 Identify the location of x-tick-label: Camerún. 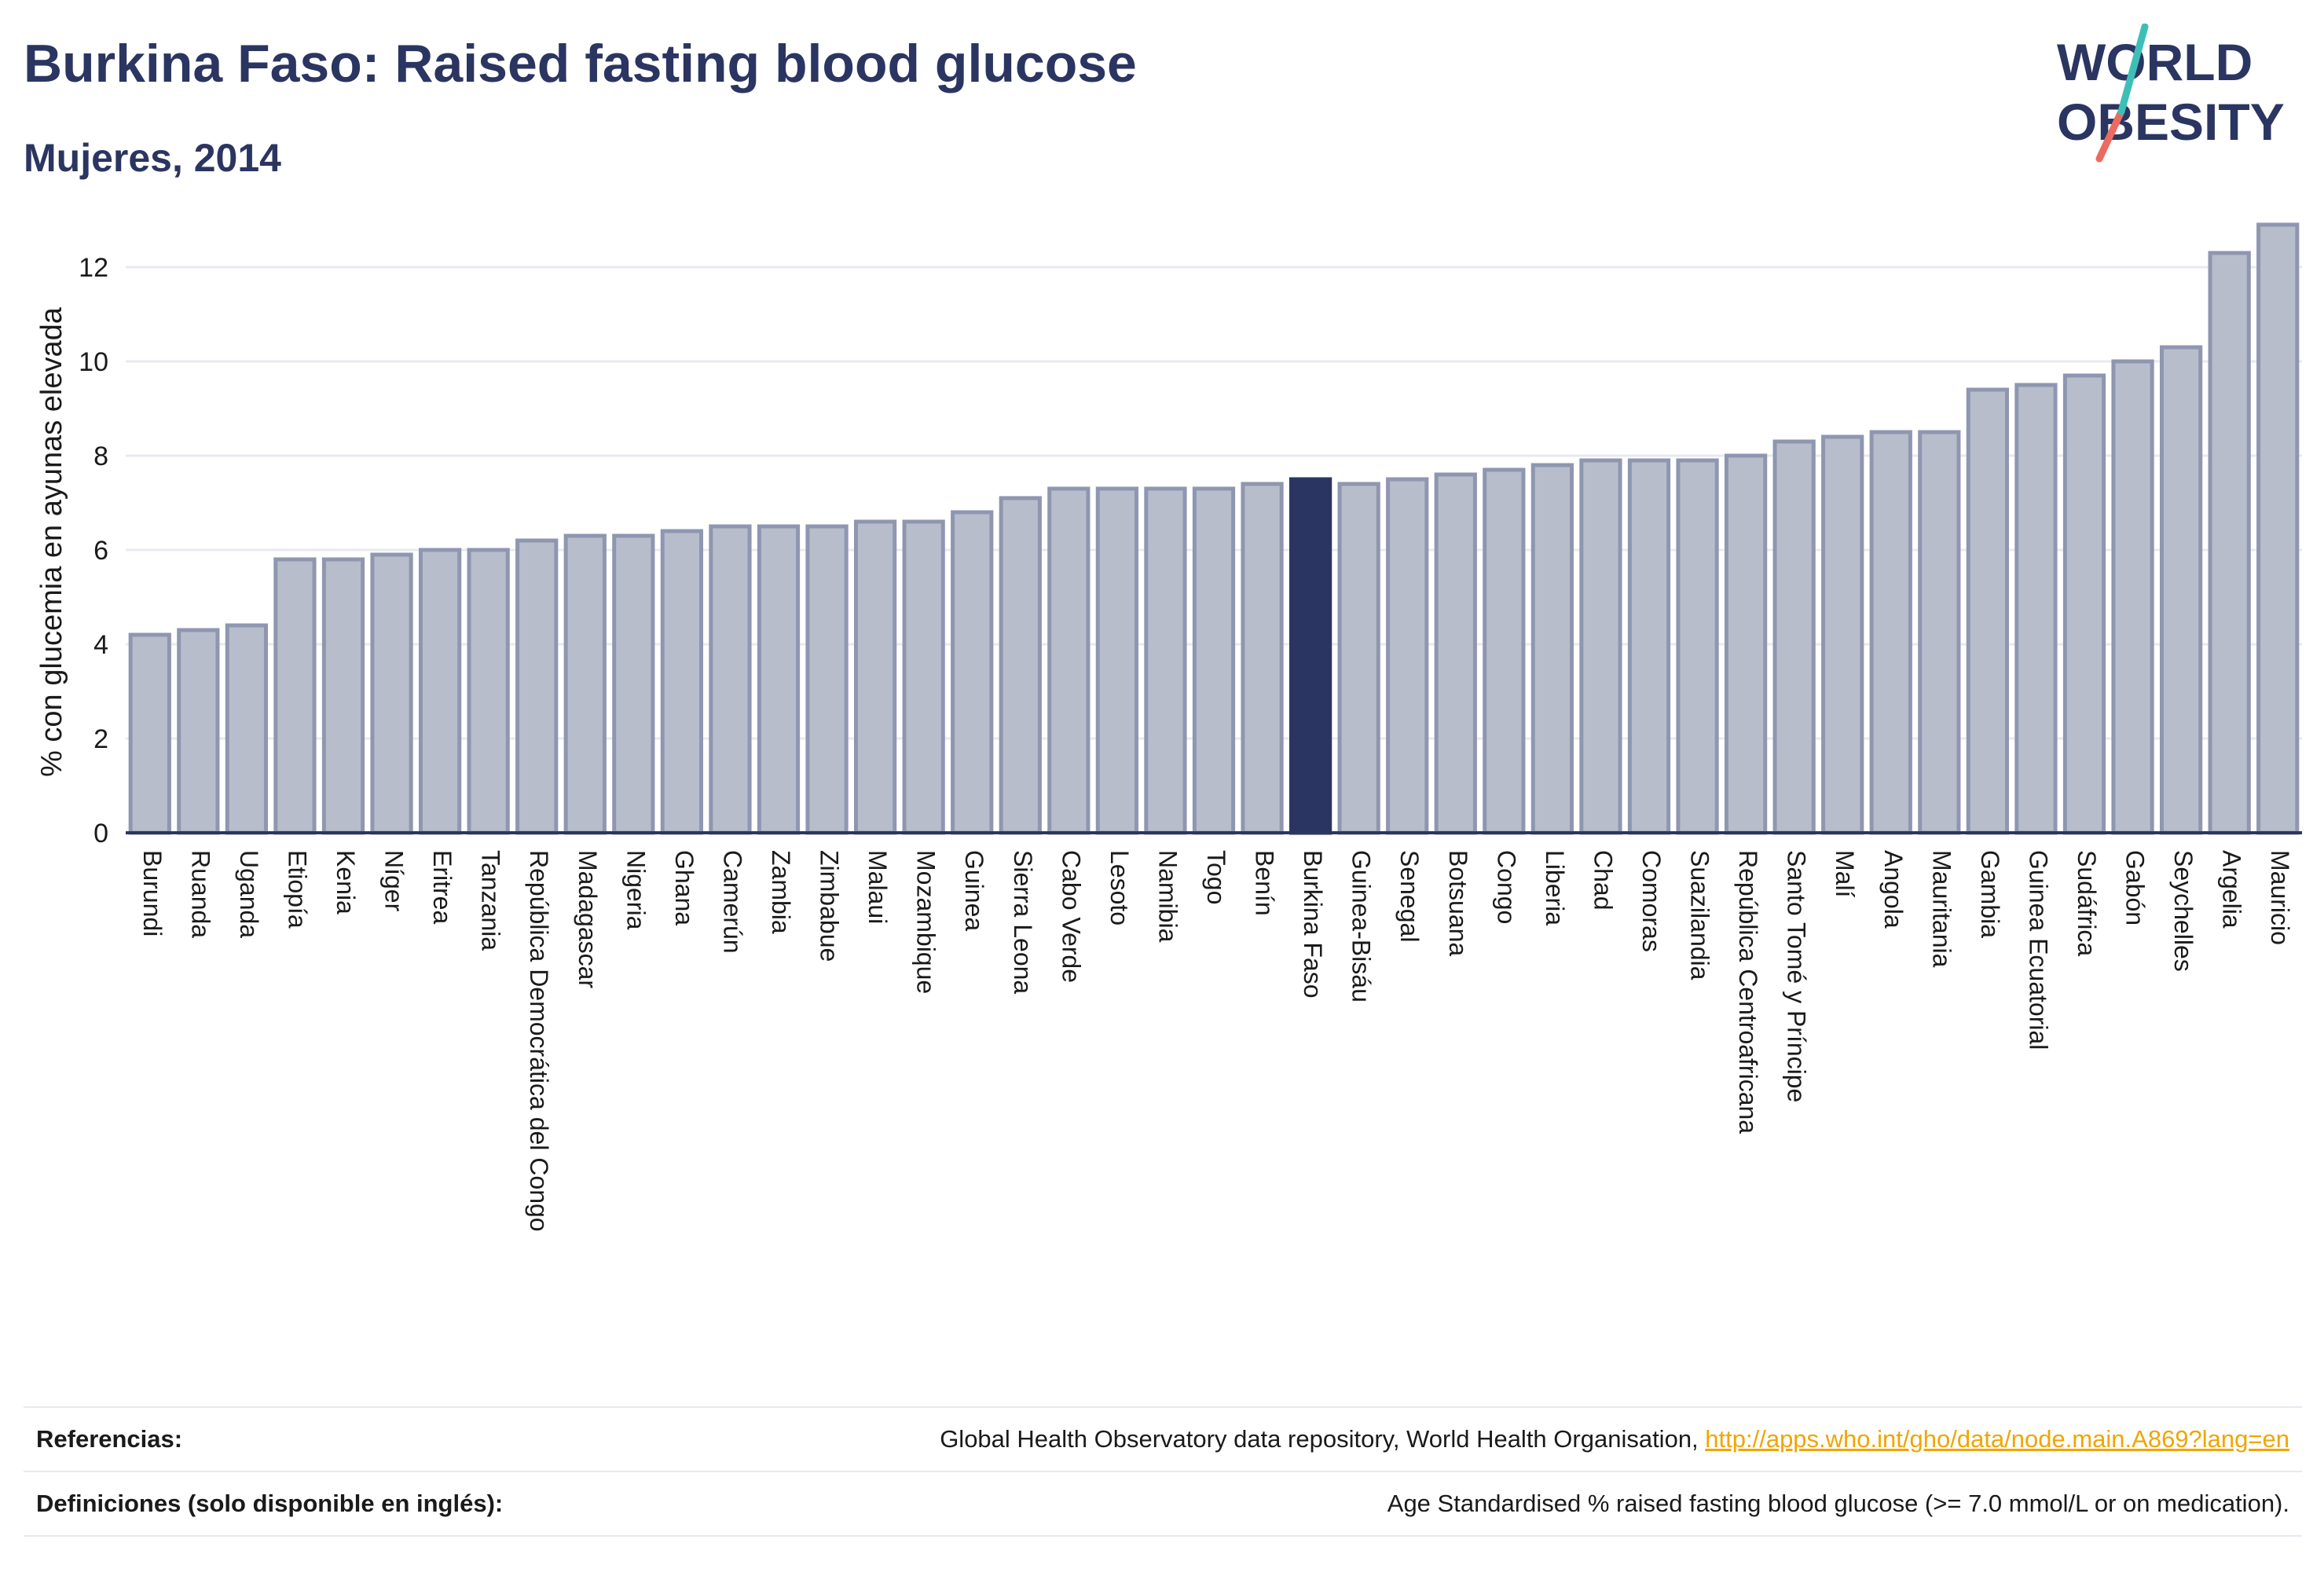
(732, 902).